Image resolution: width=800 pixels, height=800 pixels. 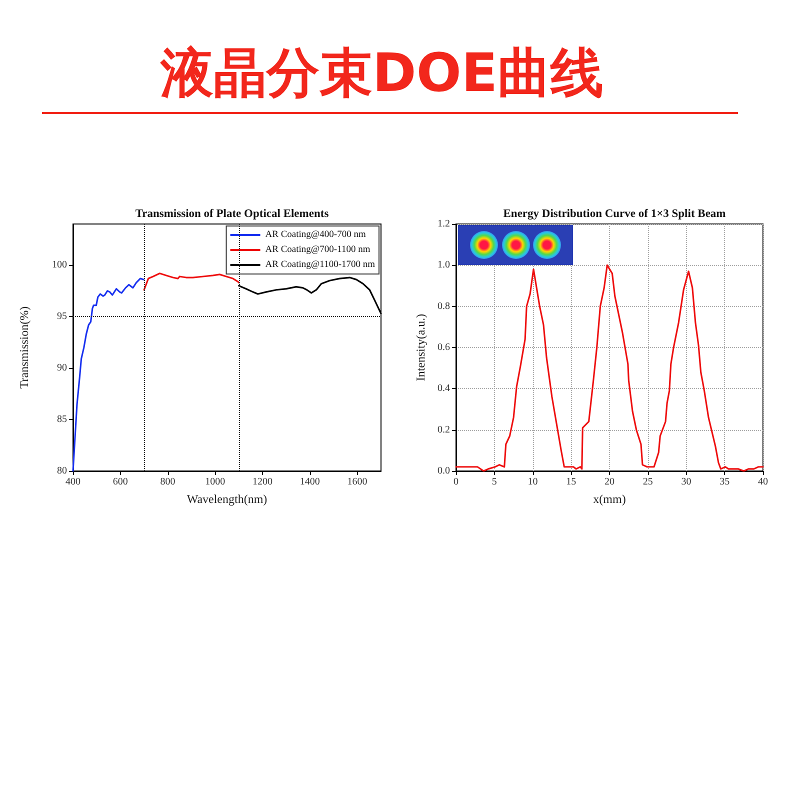 I want to click on y-tick-label: 0.2, so click(x=444, y=430).